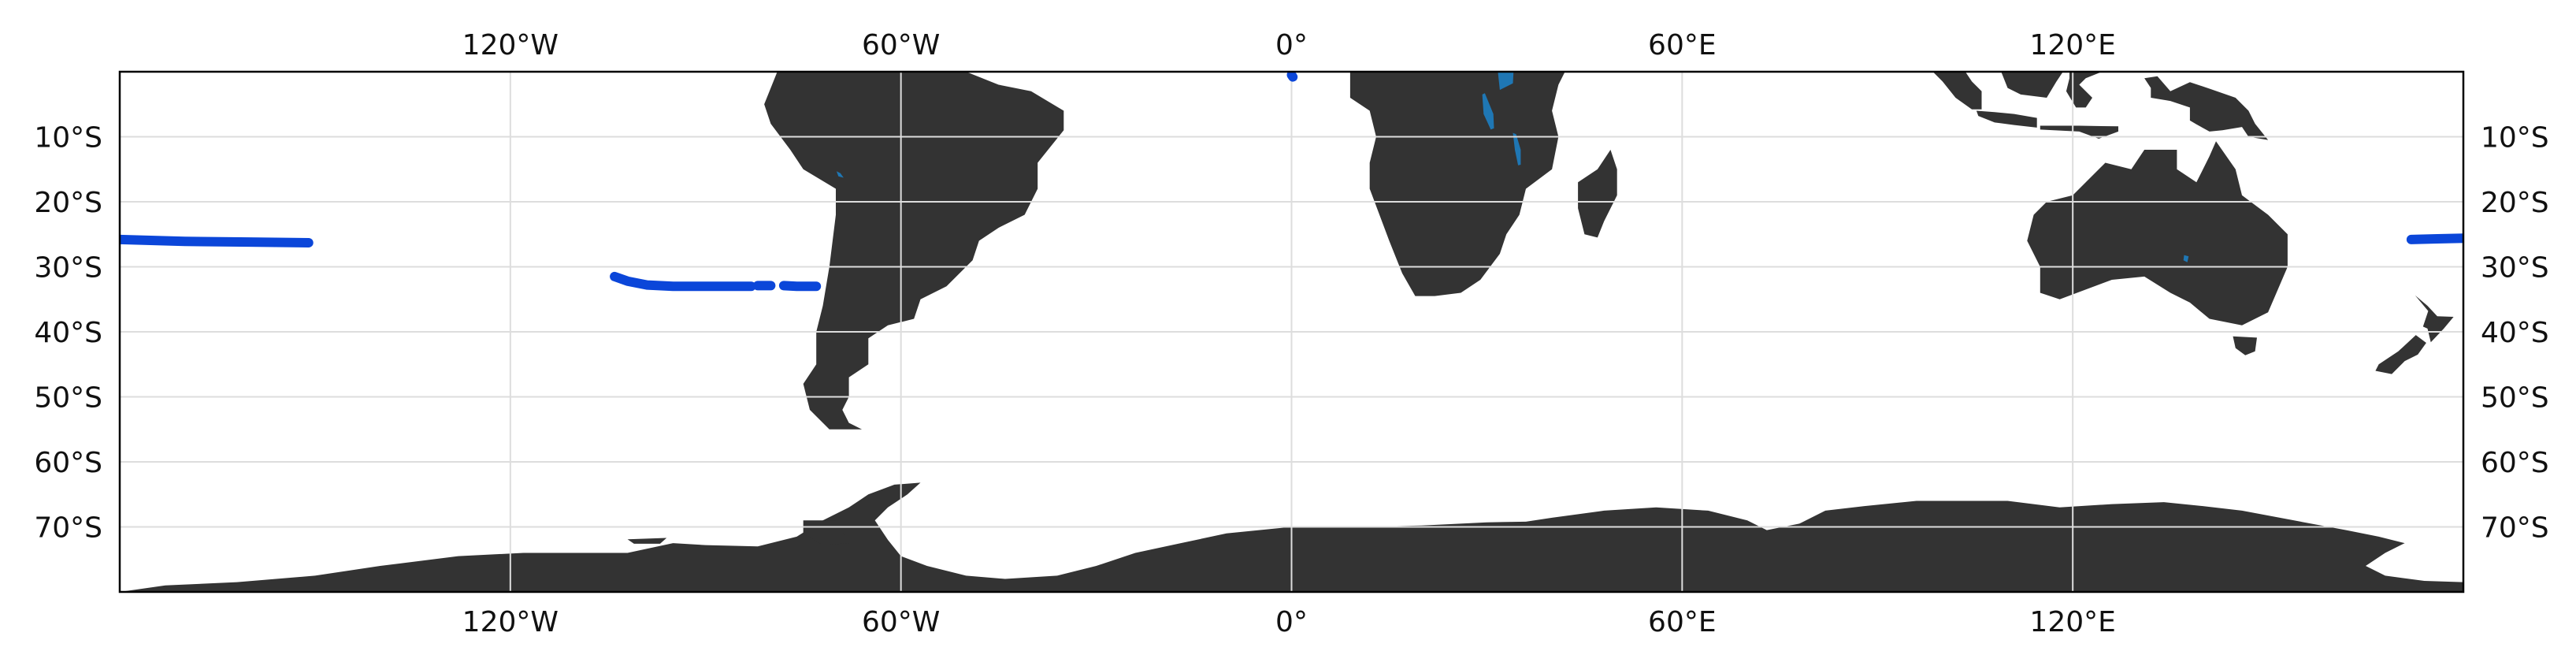 The height and width of the screenshot is (666, 2576). What do you see at coordinates (2245, 345) in the screenshot?
I see `land-tasmania` at bounding box center [2245, 345].